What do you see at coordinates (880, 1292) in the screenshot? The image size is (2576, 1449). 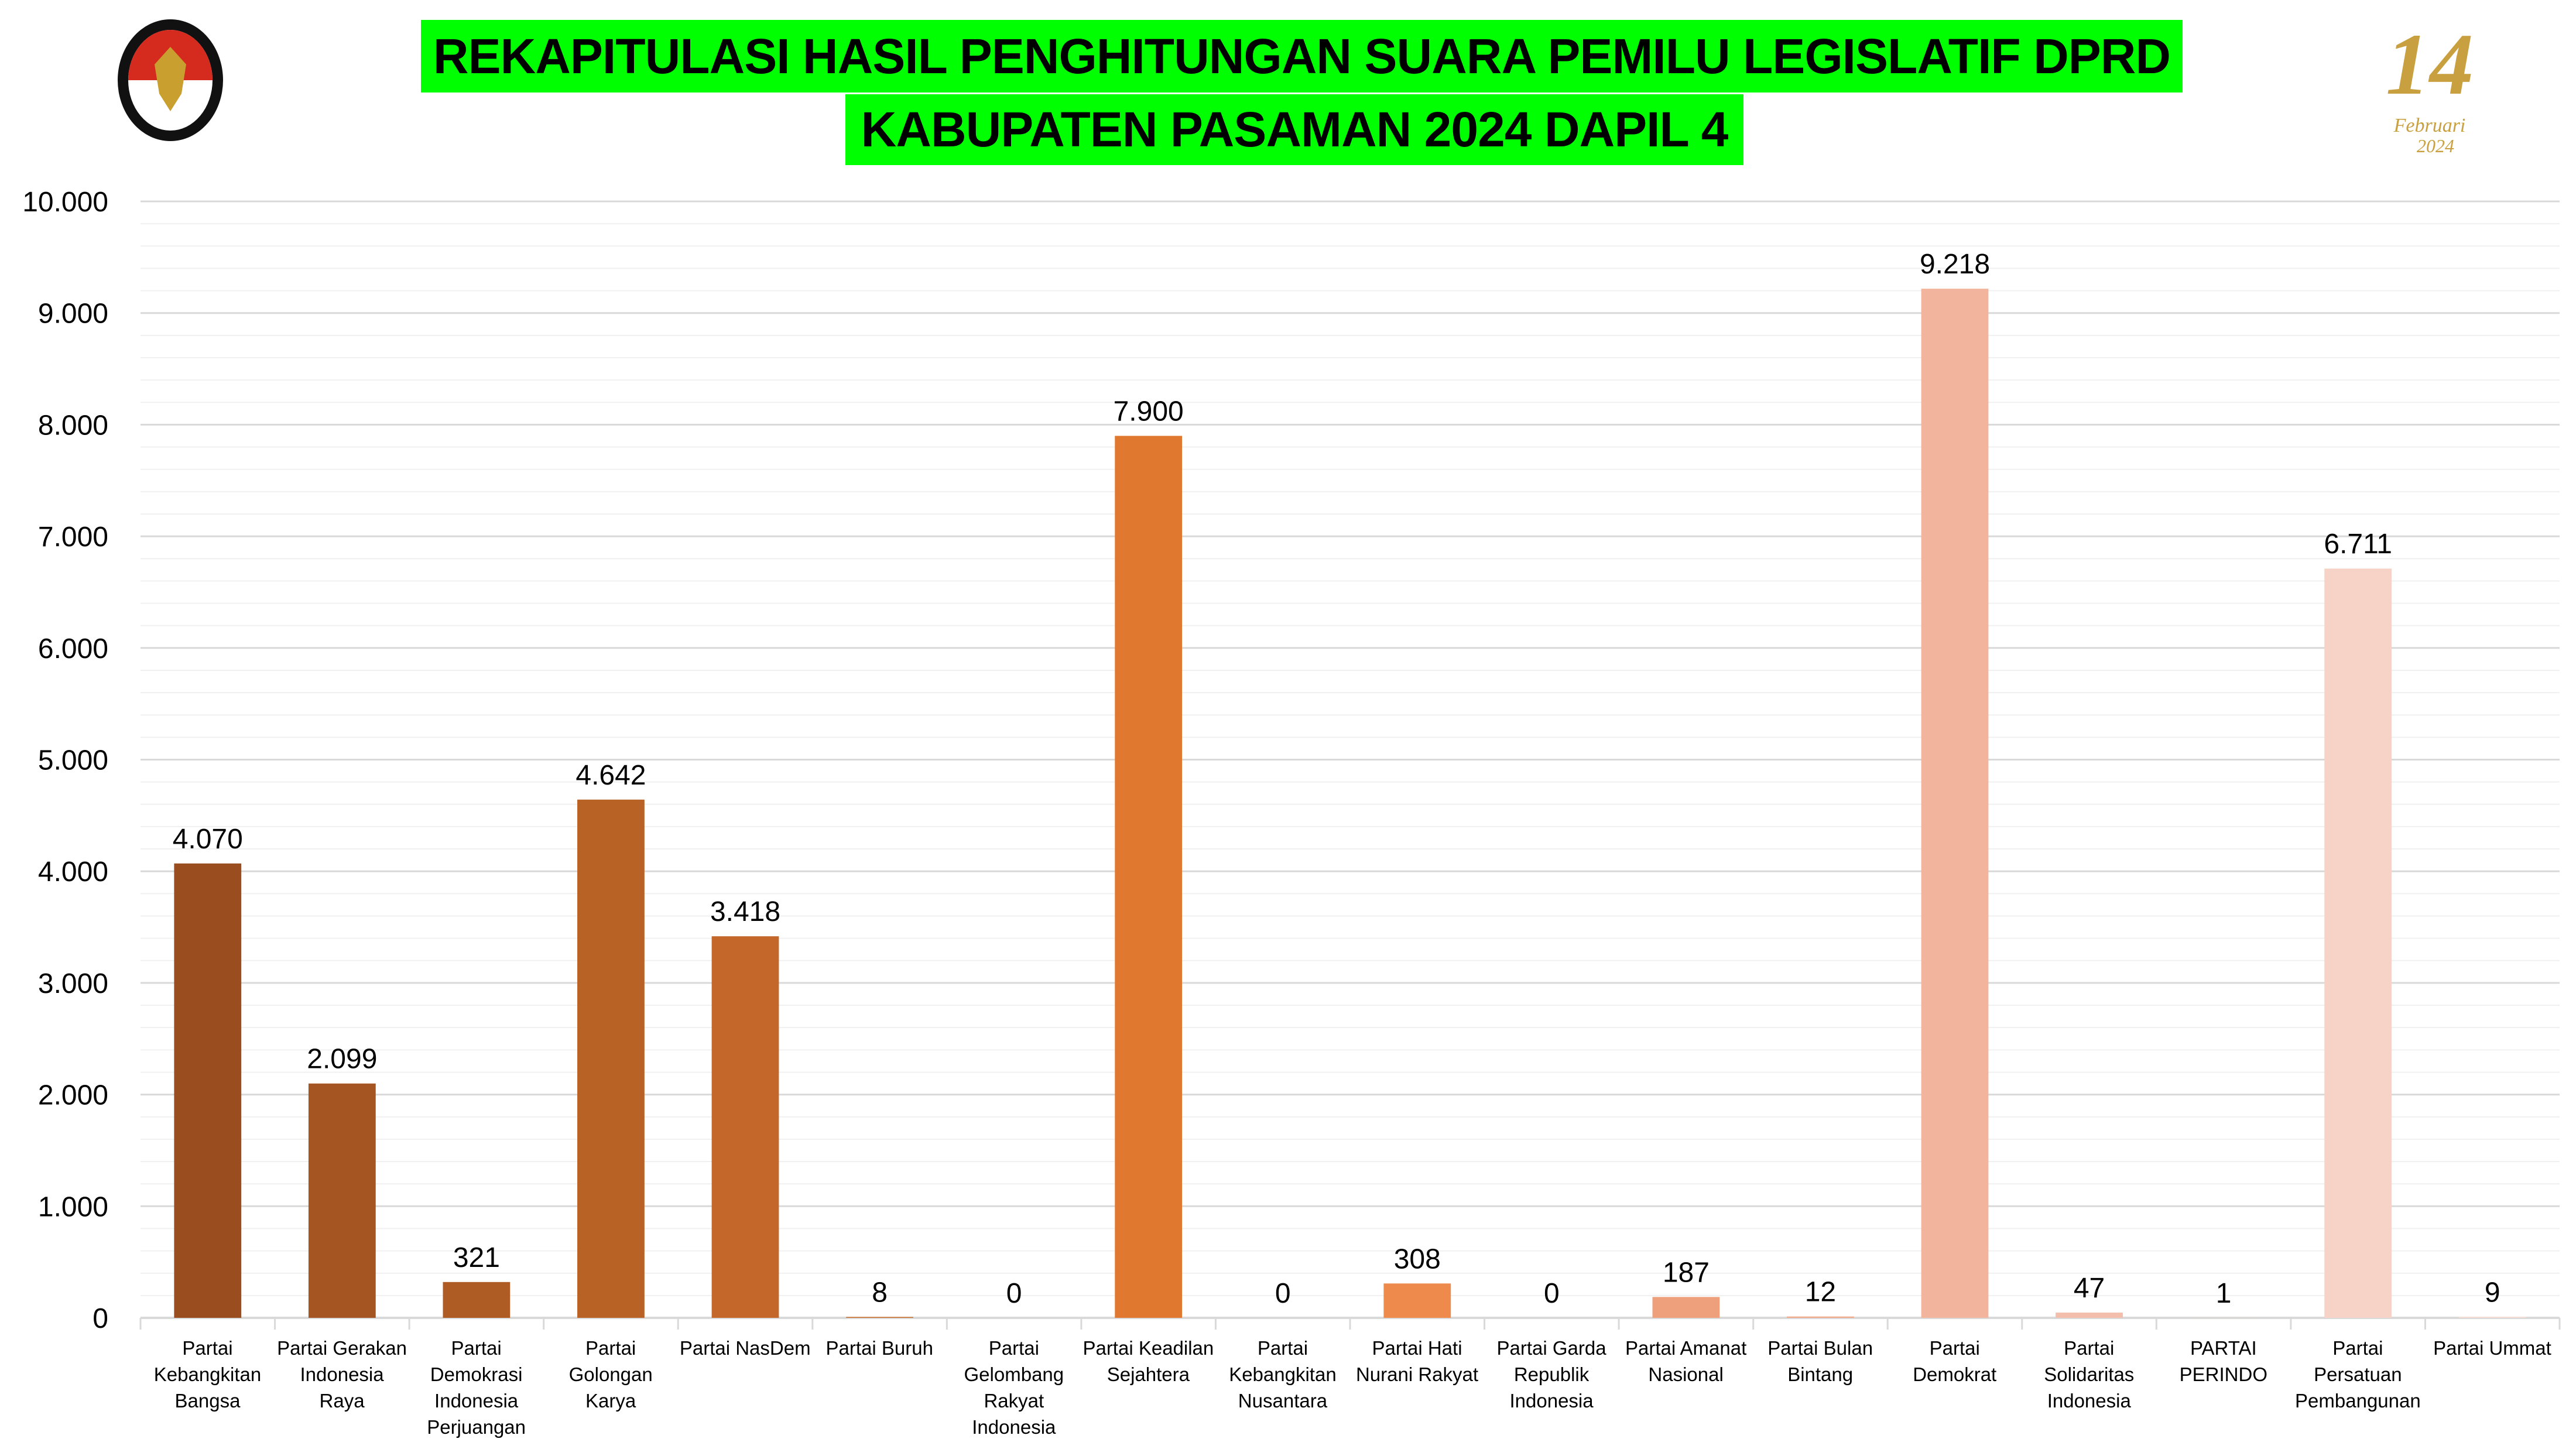 I see `data-label: 8` at bounding box center [880, 1292].